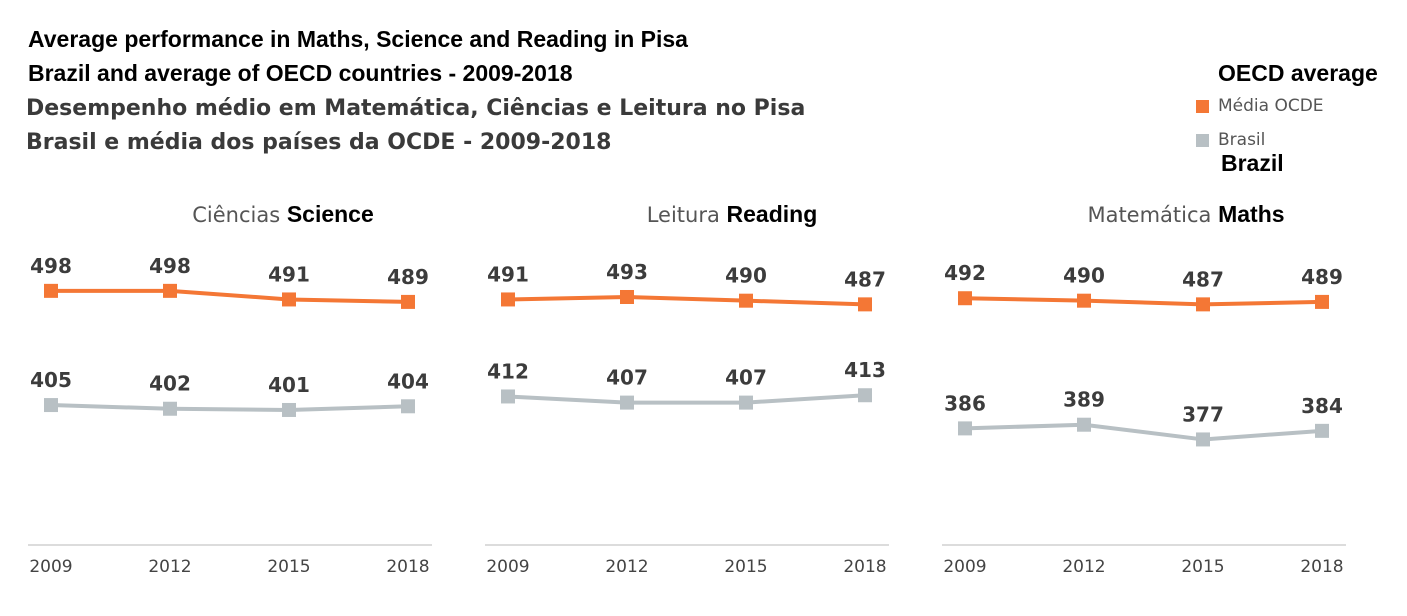  What do you see at coordinates (1322, 406) in the screenshot?
I see `data-label-brasil: 384` at bounding box center [1322, 406].